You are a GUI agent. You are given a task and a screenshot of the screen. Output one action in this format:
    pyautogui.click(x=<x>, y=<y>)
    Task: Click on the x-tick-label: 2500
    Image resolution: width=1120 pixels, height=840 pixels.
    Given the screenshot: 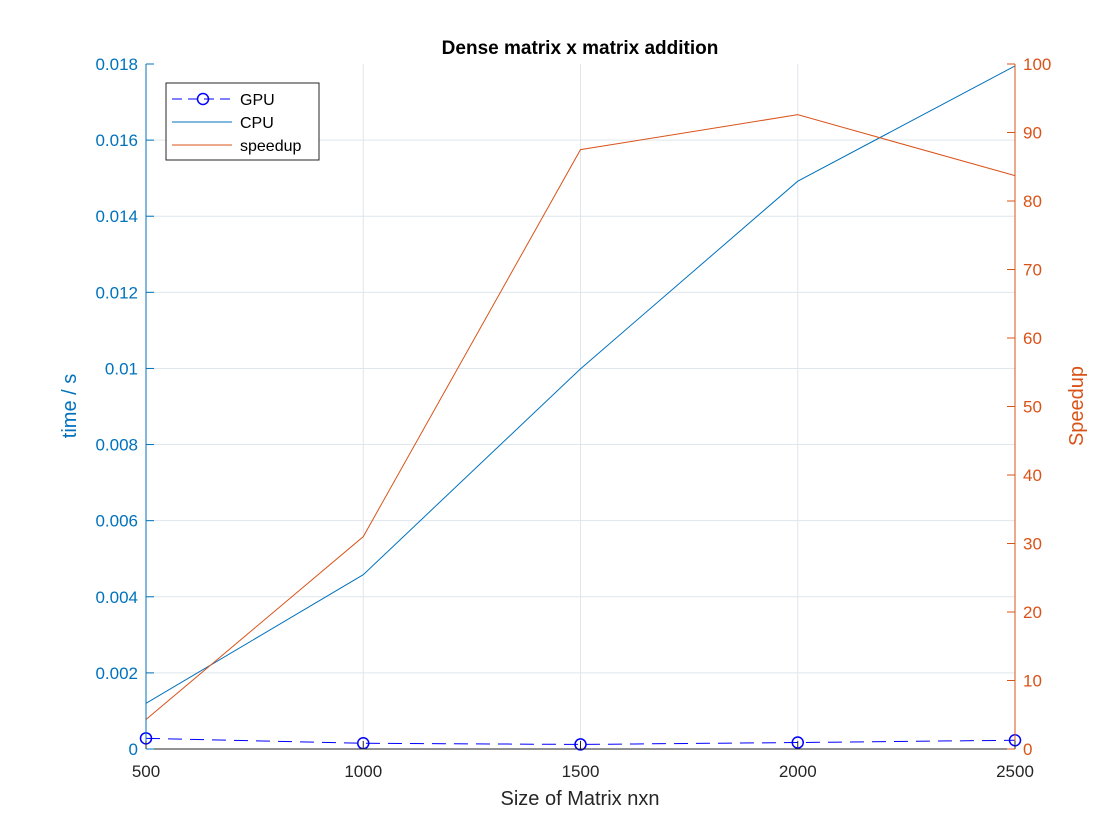 What is the action you would take?
    pyautogui.click(x=1015, y=771)
    